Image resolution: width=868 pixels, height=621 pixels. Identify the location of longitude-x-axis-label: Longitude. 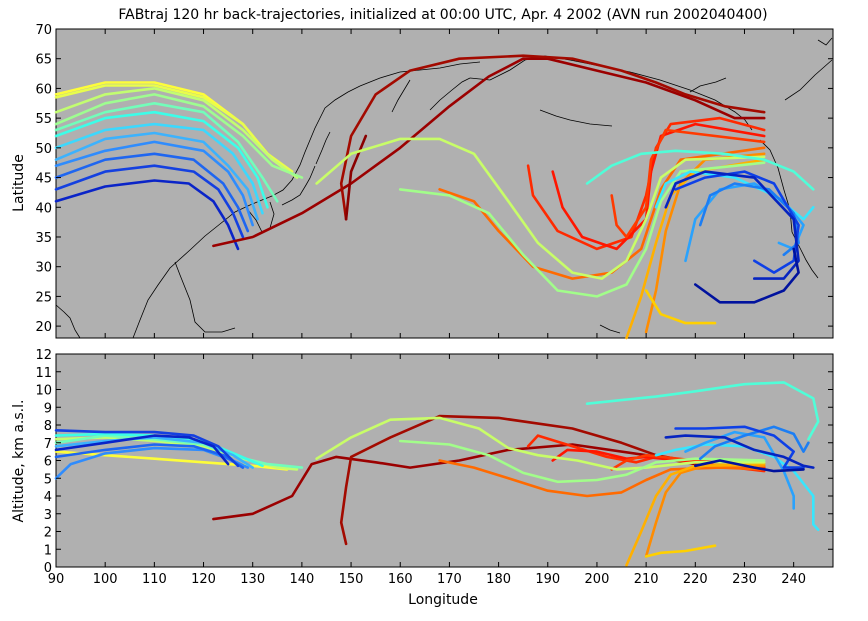
(443, 600).